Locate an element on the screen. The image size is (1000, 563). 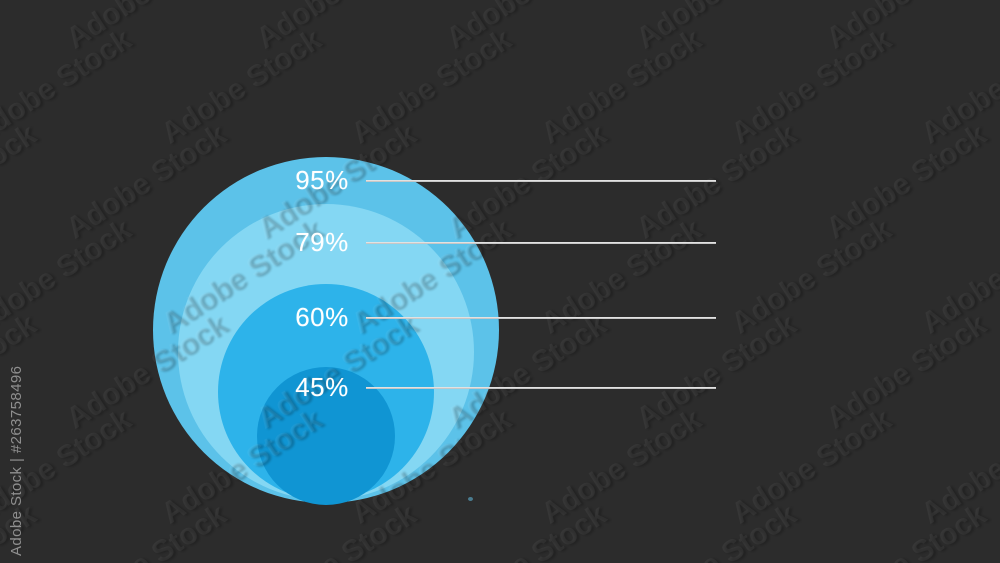
decorative-dot is located at coordinates (470, 499).